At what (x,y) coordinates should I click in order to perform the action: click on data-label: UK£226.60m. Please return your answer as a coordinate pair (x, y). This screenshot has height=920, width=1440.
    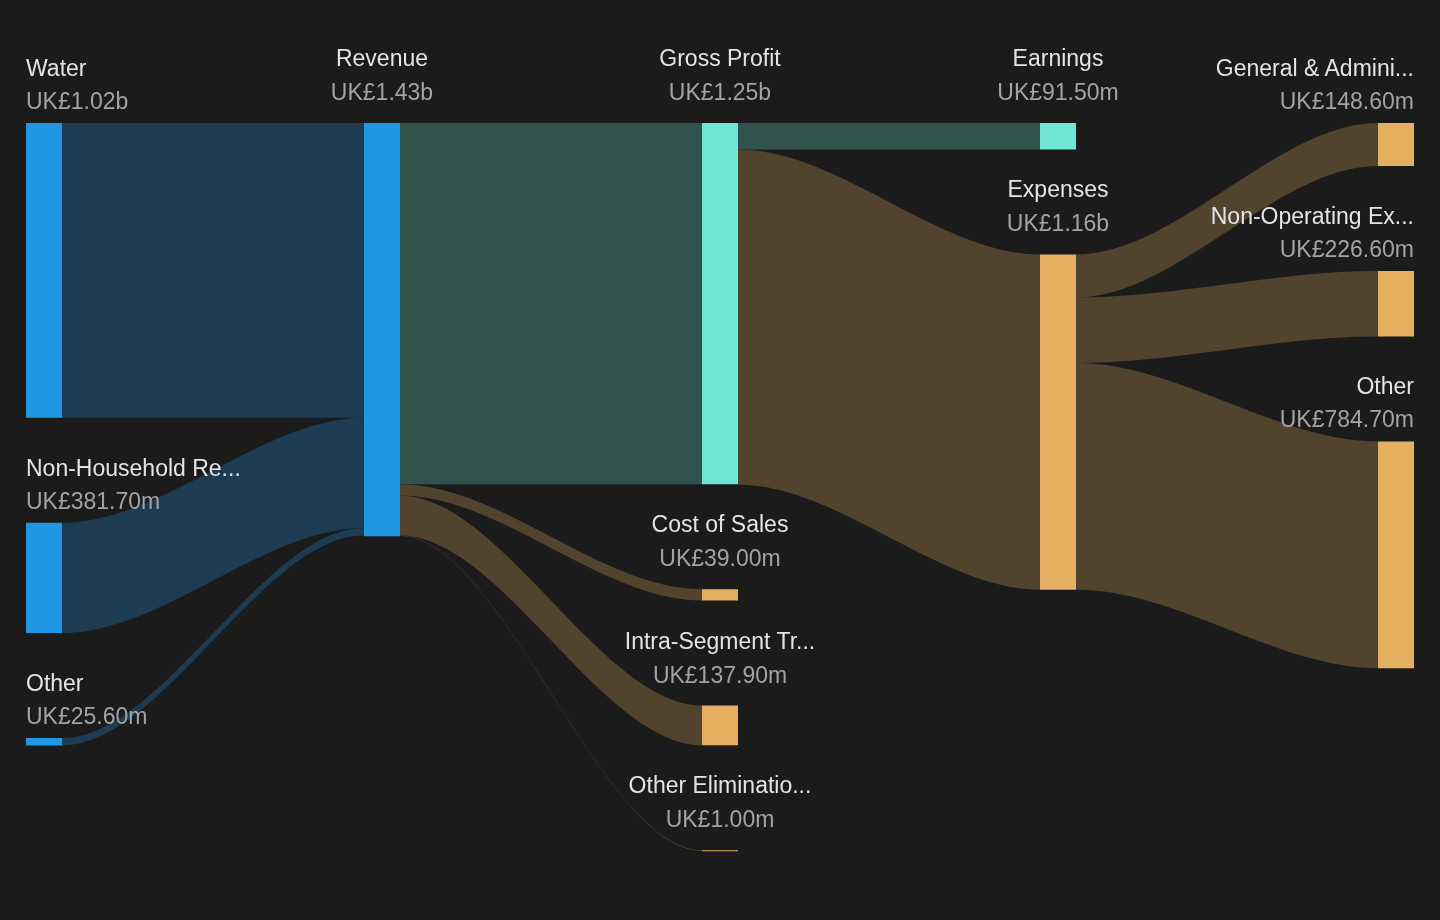
    Looking at the image, I should click on (1346, 248).